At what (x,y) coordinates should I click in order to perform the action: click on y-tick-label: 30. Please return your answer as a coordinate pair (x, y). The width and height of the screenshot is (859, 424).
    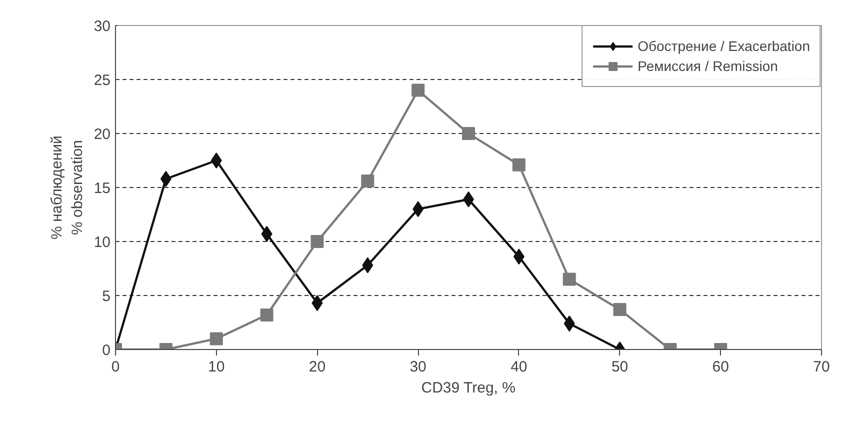
    Looking at the image, I should click on (102, 26).